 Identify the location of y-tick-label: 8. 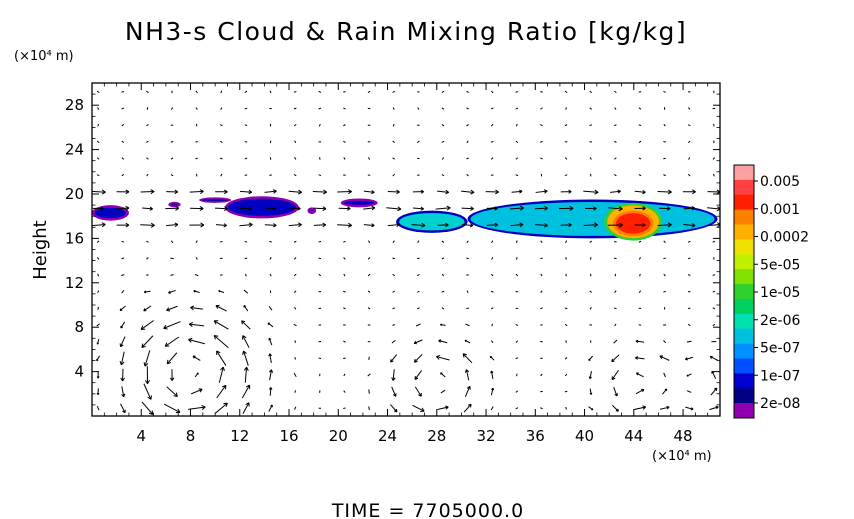
(79, 327).